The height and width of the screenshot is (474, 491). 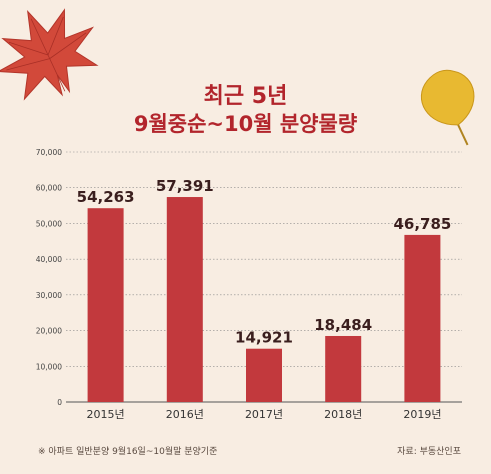 What do you see at coordinates (429, 452) in the screenshot?
I see `source-note: 자료: 부동산인포` at bounding box center [429, 452].